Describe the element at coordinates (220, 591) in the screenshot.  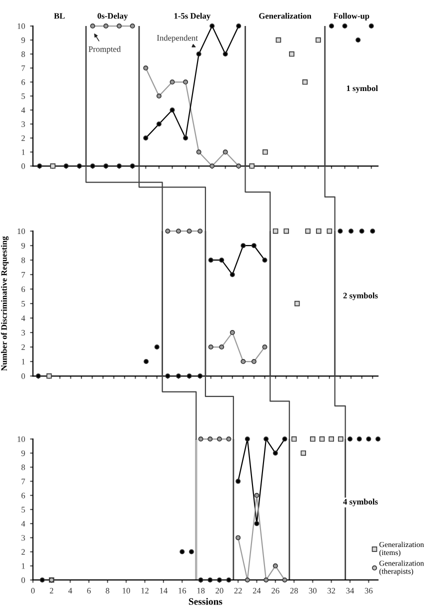
I see `x-tick-label: 20` at that location.